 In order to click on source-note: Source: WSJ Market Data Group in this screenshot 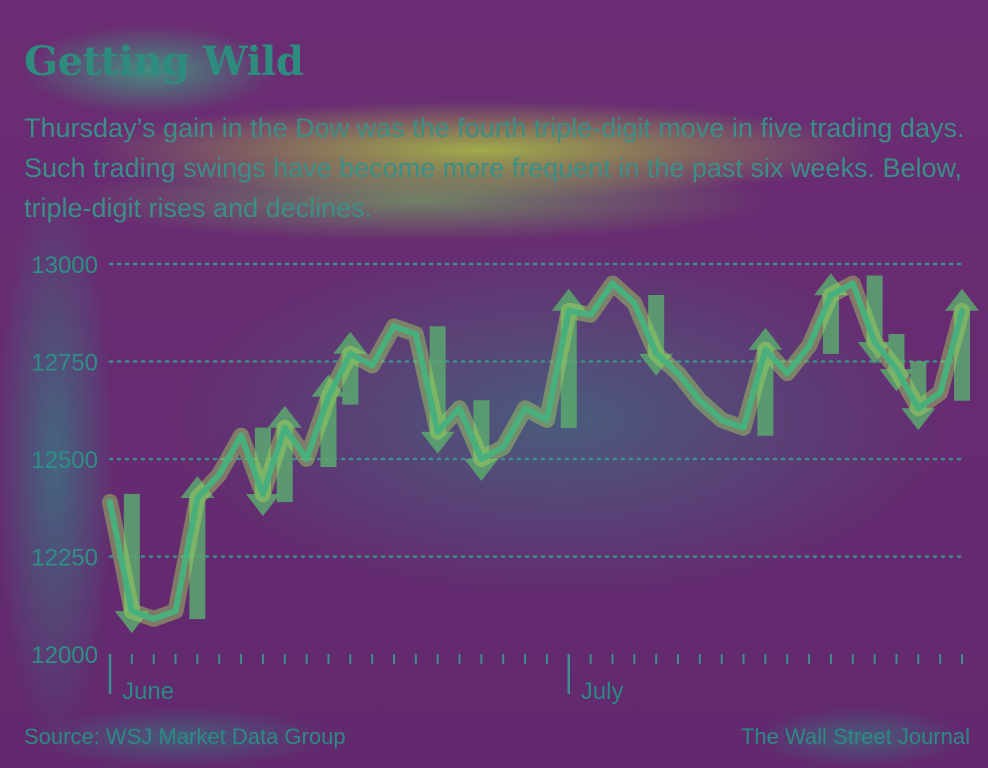, I will do `click(185, 737)`.